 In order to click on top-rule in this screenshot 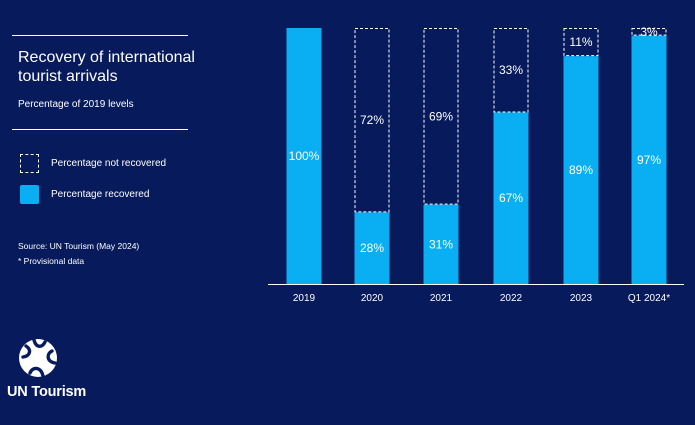, I will do `click(100, 35)`.